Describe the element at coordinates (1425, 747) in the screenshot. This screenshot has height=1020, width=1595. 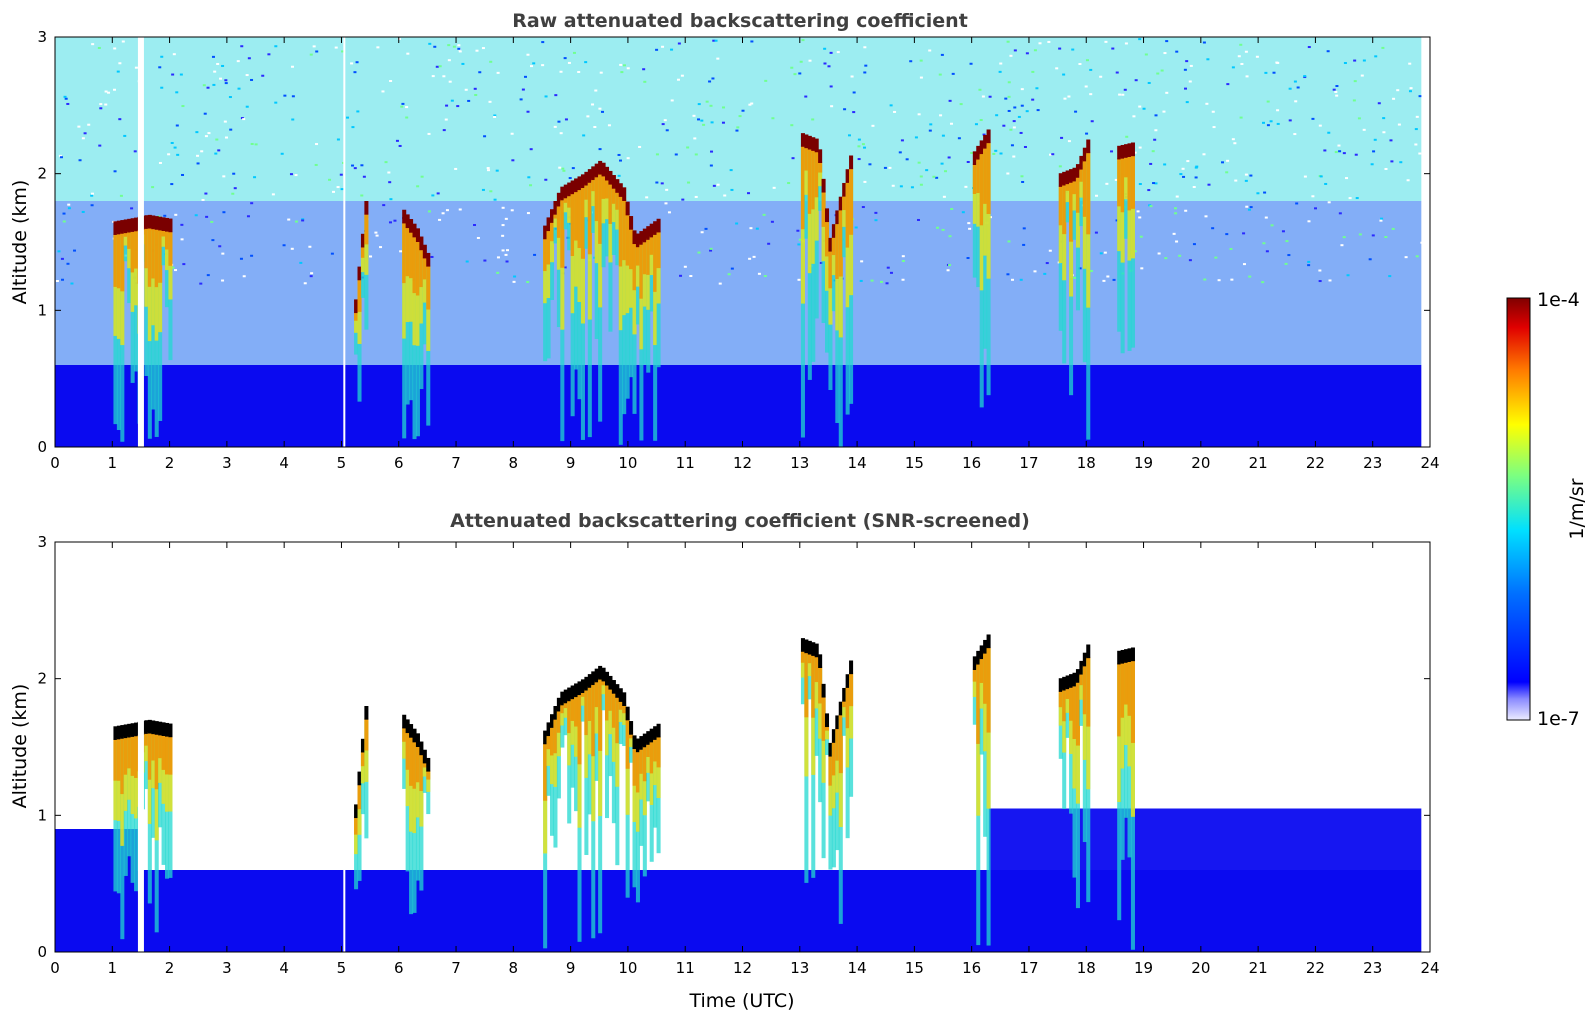
I see `no-data-region` at that location.